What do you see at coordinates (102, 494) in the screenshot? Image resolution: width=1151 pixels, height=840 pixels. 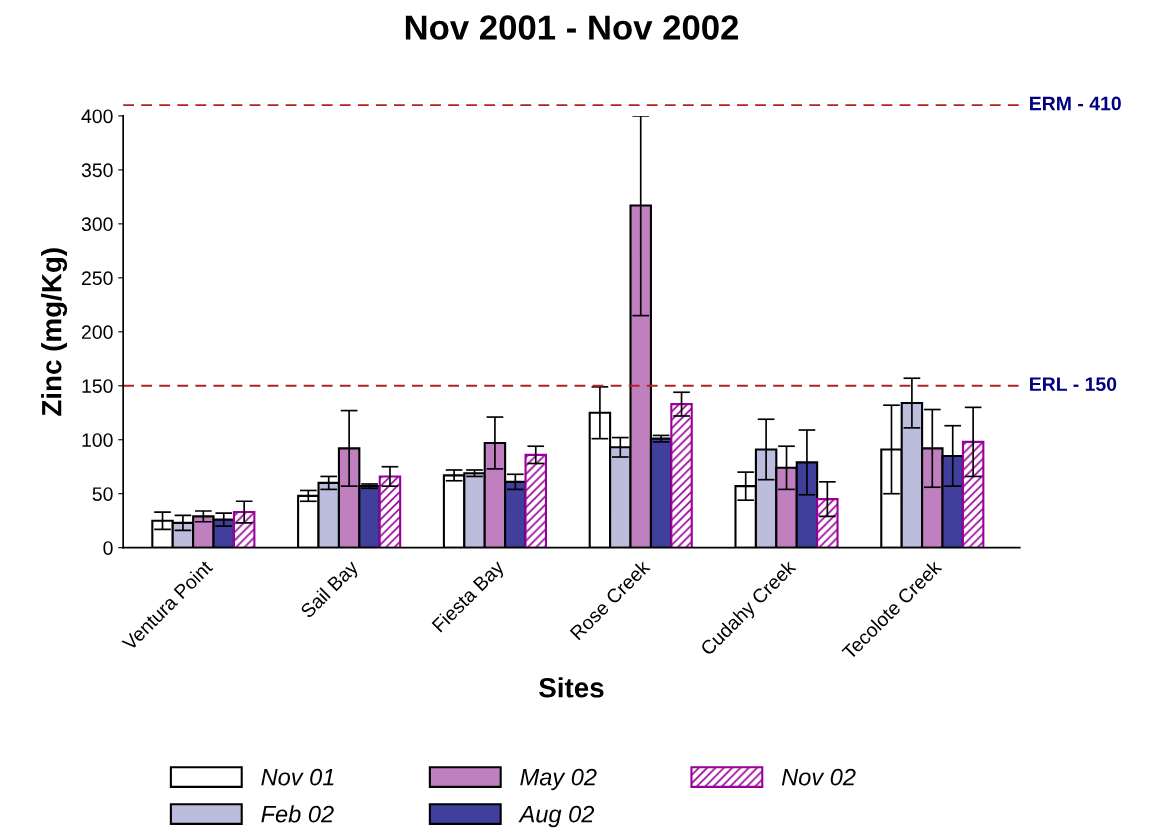 I see `y-tick-label: 50` at bounding box center [102, 494].